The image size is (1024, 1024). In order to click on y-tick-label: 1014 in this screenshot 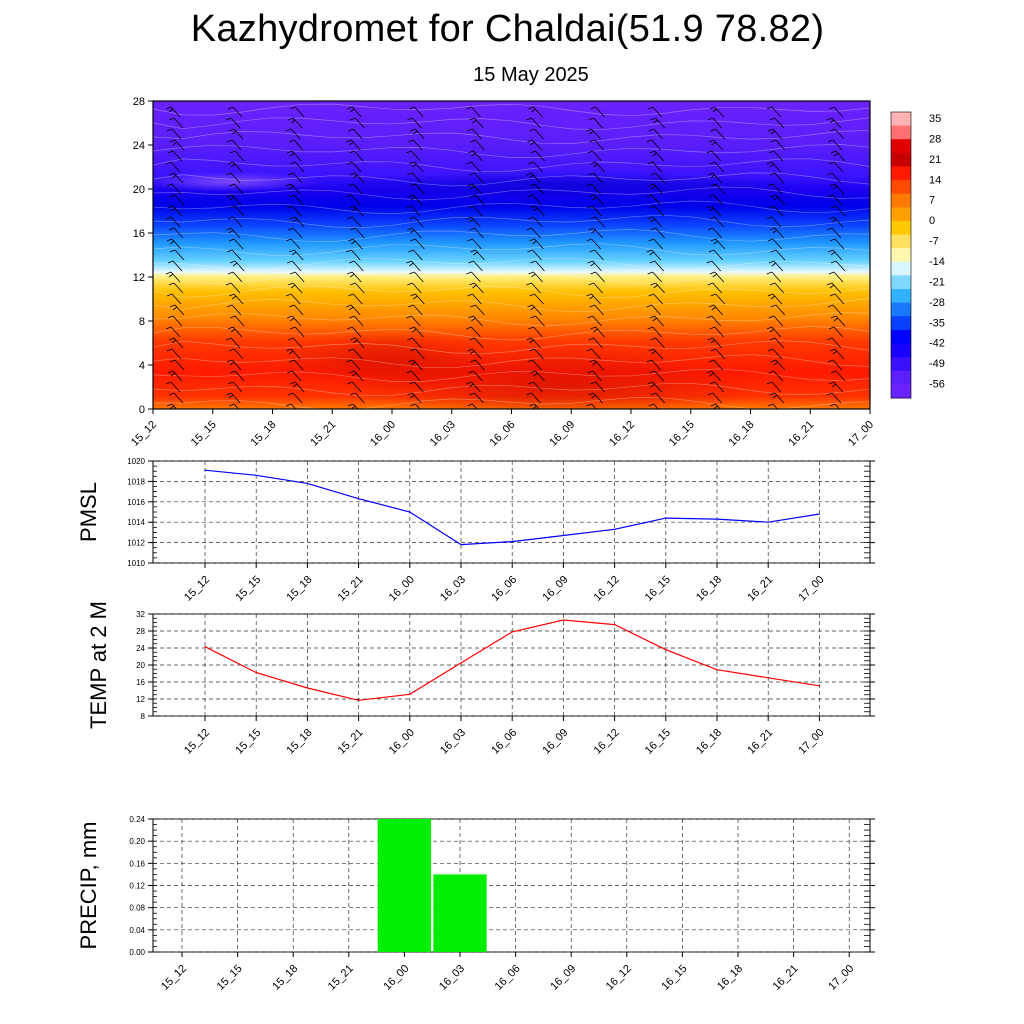, I will do `click(136, 522)`.